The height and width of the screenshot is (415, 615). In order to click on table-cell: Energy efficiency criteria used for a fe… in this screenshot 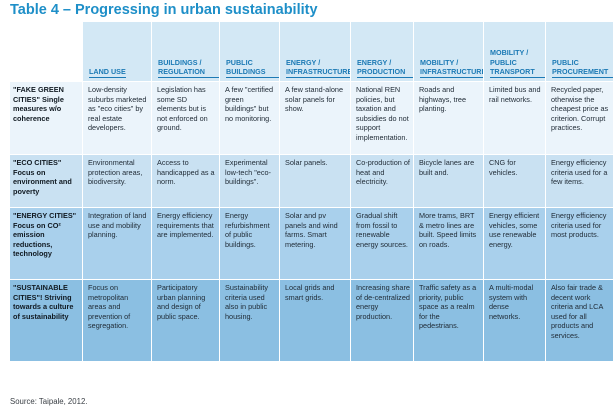, I will do `click(579, 181)`.